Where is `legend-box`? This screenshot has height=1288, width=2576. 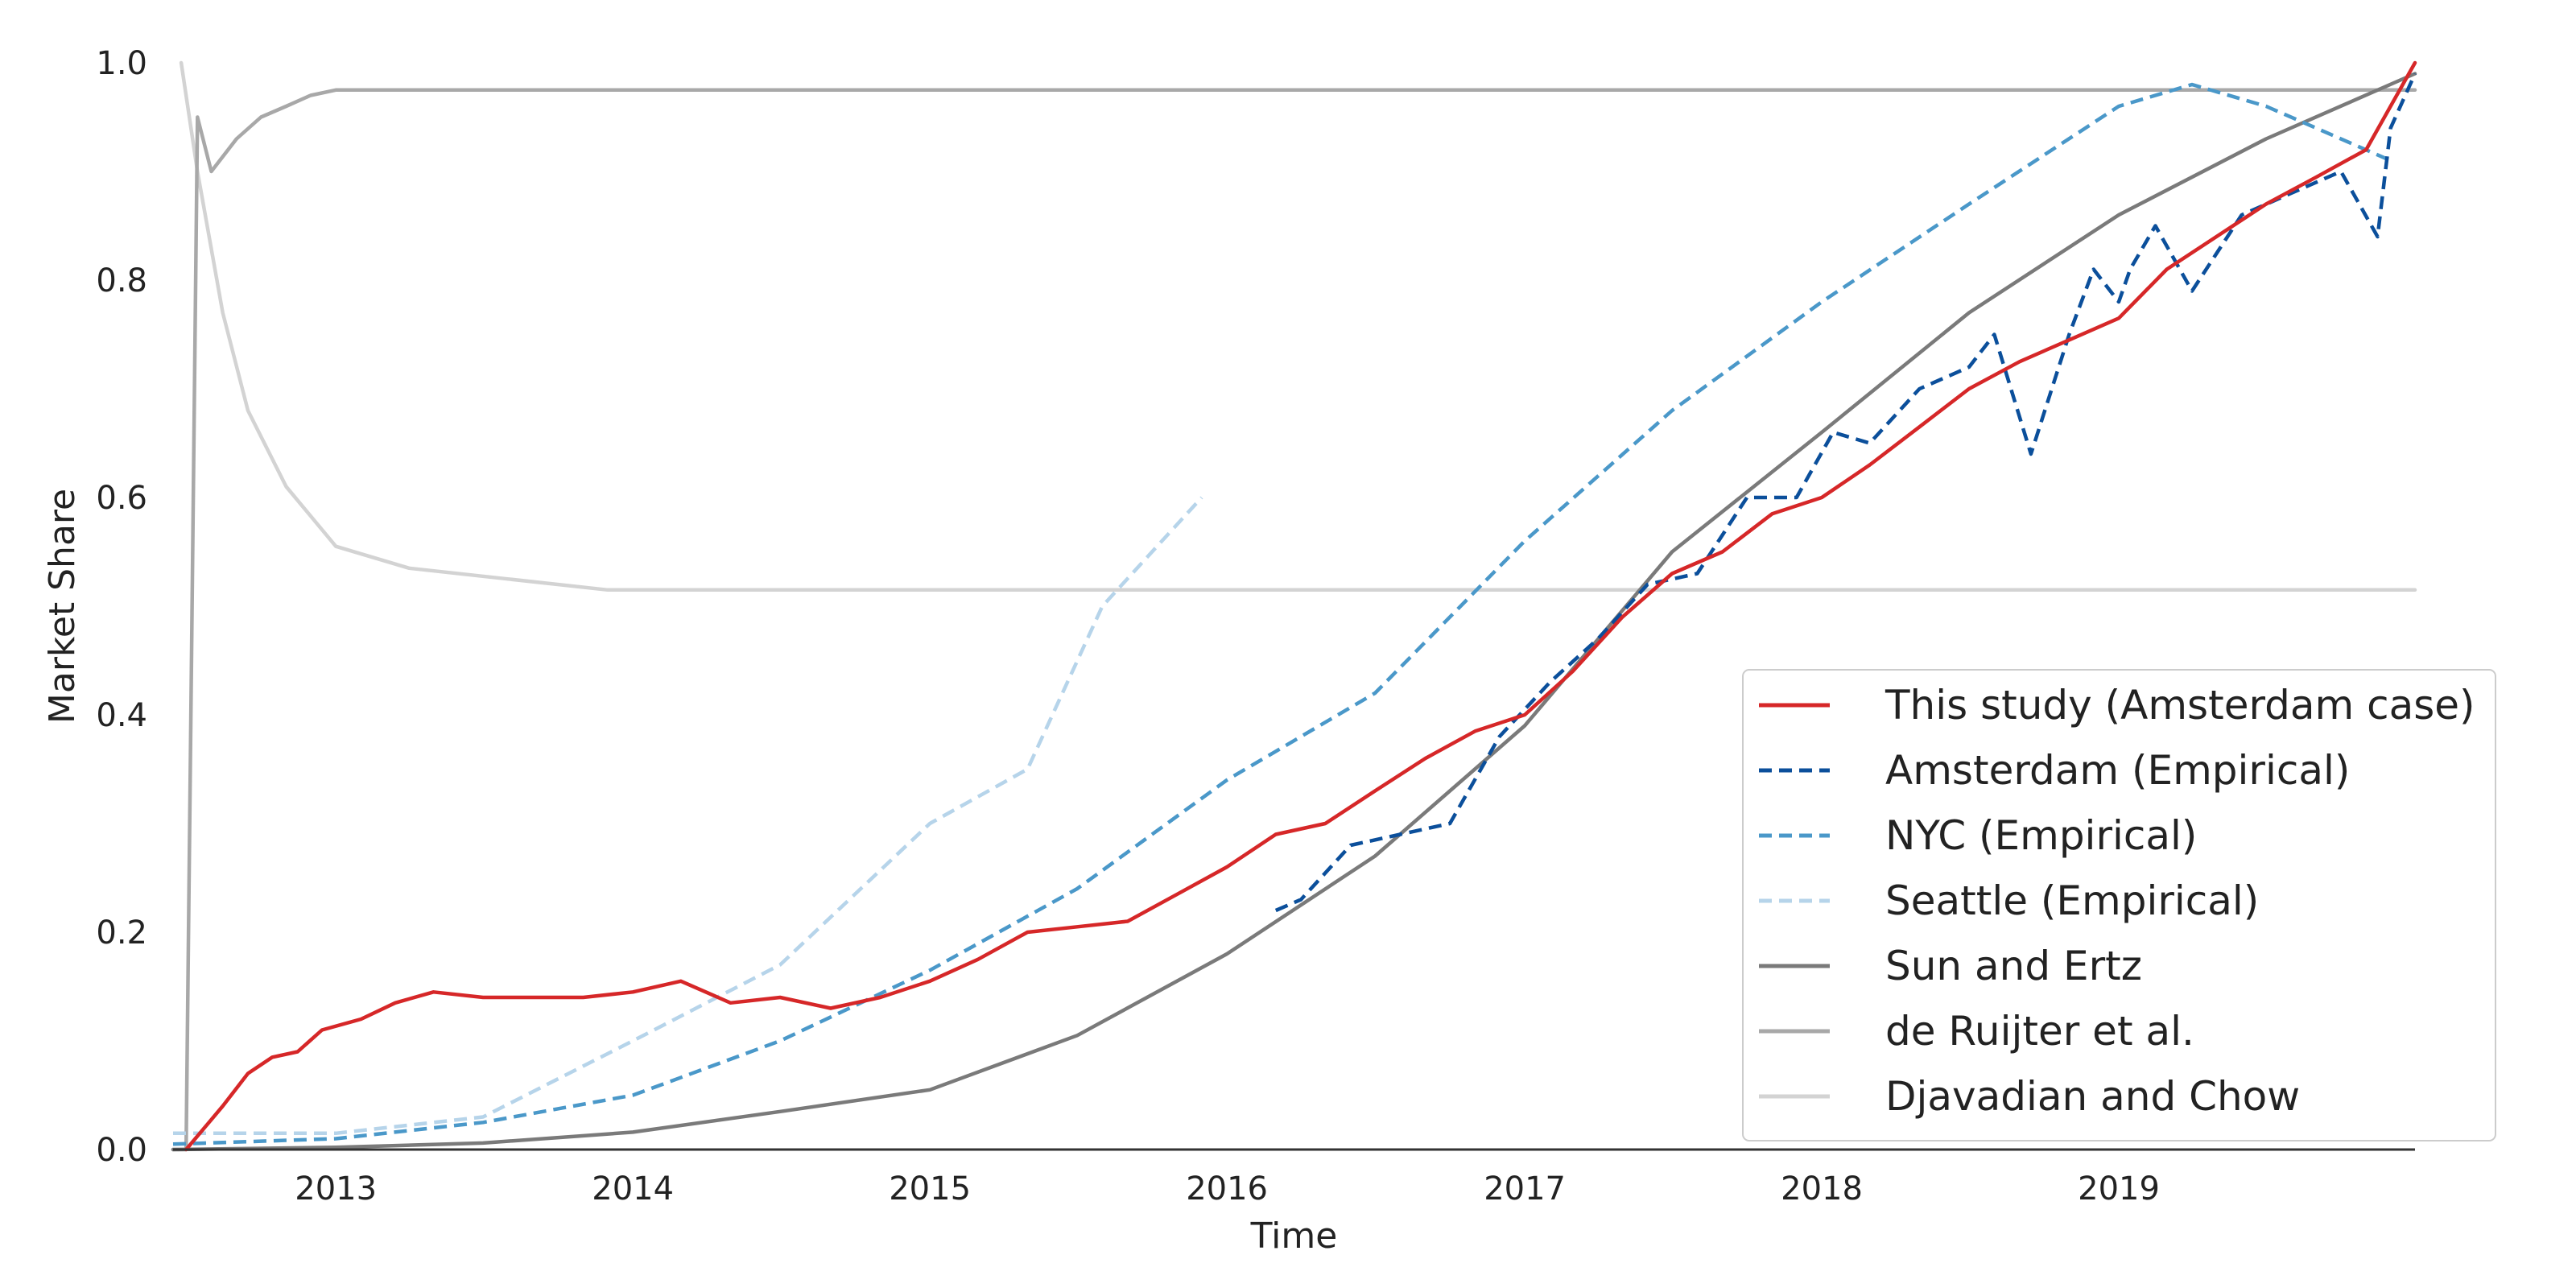 legend-box is located at coordinates (2119, 905).